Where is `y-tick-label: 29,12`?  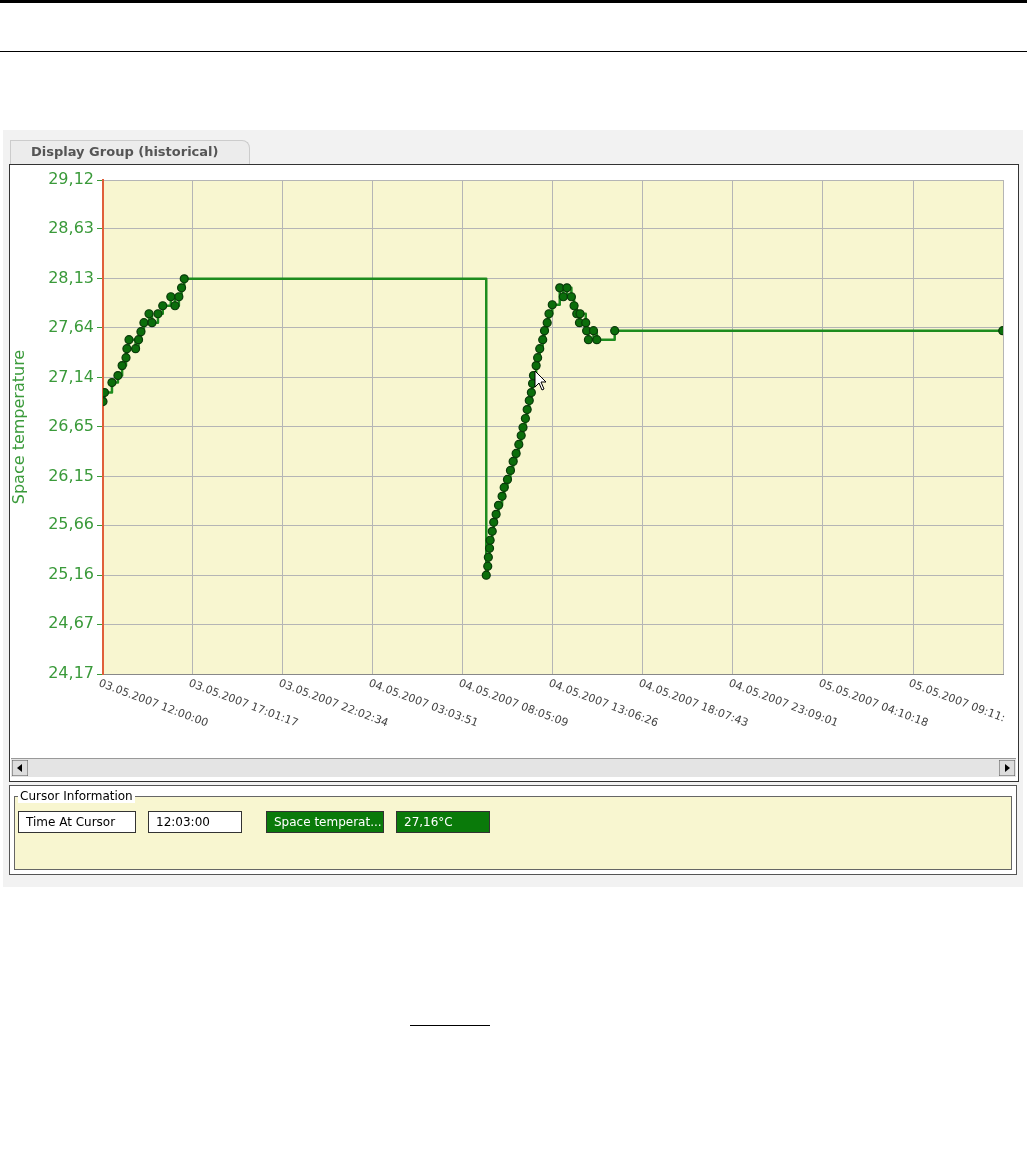 y-tick-label: 29,12 is located at coordinates (71, 179).